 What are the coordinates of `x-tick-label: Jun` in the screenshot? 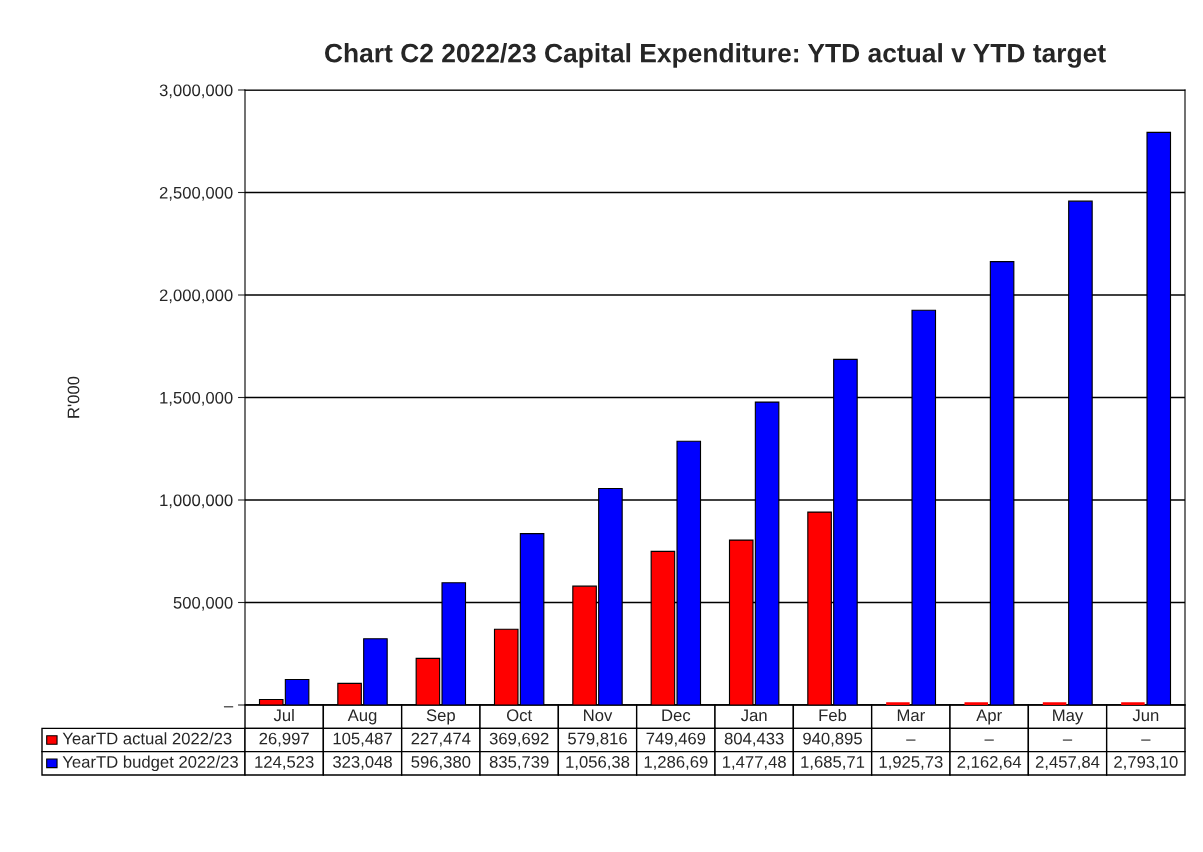 It's located at (1145, 715).